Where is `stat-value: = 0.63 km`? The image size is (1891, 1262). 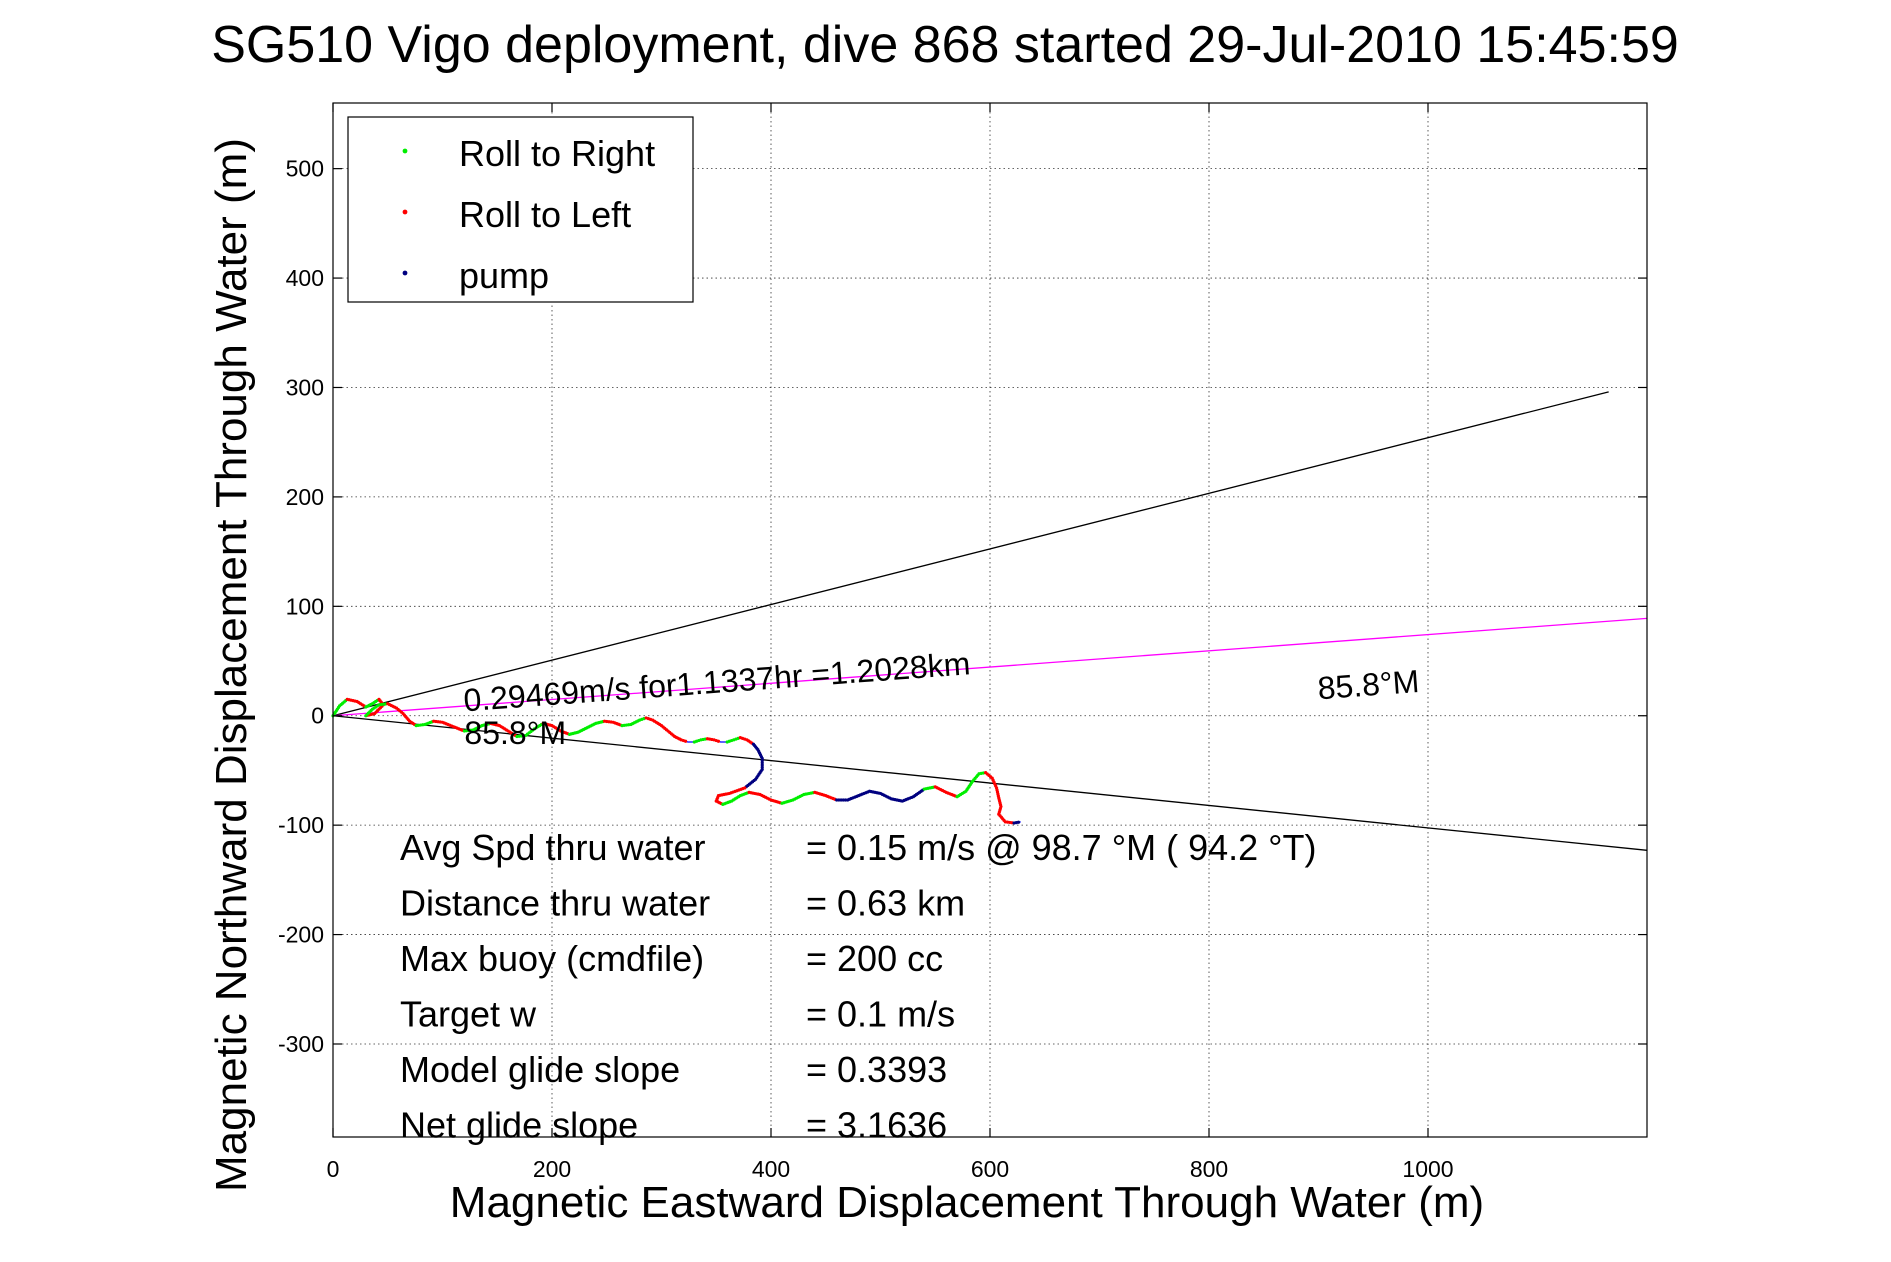 stat-value: = 0.63 km is located at coordinates (885, 903).